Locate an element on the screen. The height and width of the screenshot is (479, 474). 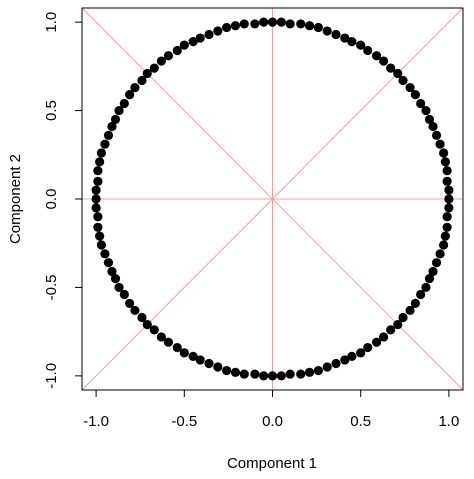
y-tick-label: -1.0 is located at coordinates (51, 376).